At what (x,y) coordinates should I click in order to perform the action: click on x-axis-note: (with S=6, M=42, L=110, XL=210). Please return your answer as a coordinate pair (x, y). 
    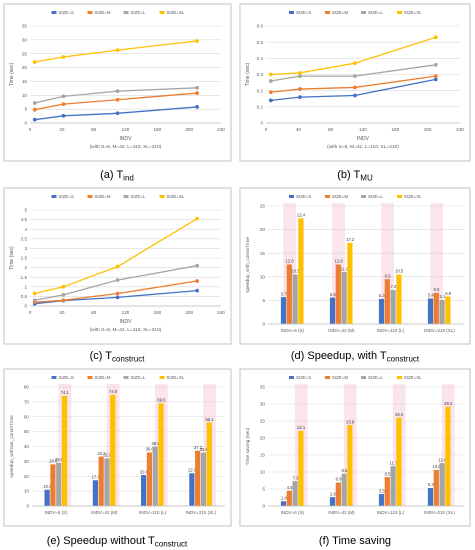
    Looking at the image, I should click on (126, 330).